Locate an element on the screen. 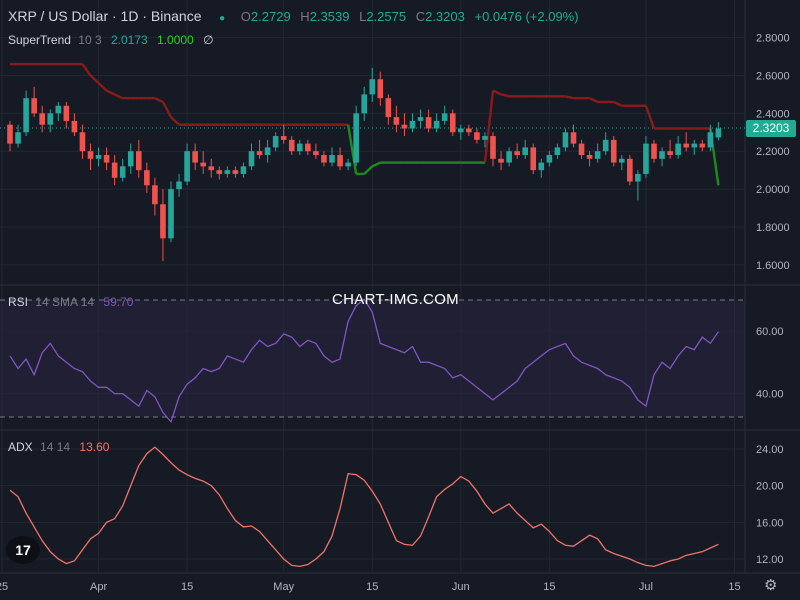  rsi-legend: RSI 14 SMA 14 59.70 is located at coordinates (70, 302).